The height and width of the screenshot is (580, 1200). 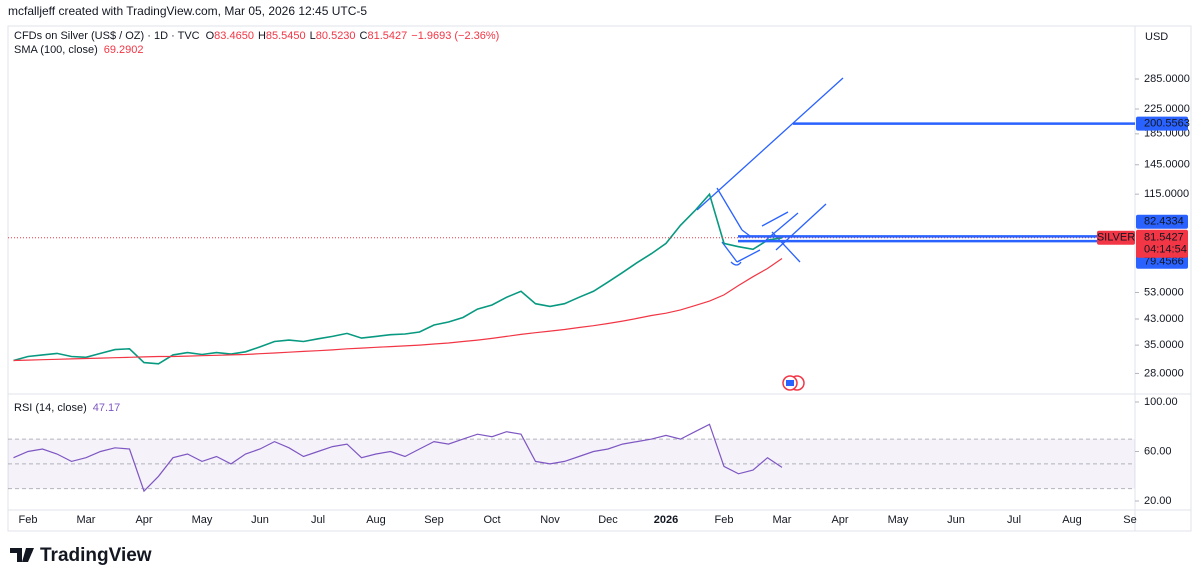 I want to click on ohlc-value: 85.5450, so click(x=286, y=36).